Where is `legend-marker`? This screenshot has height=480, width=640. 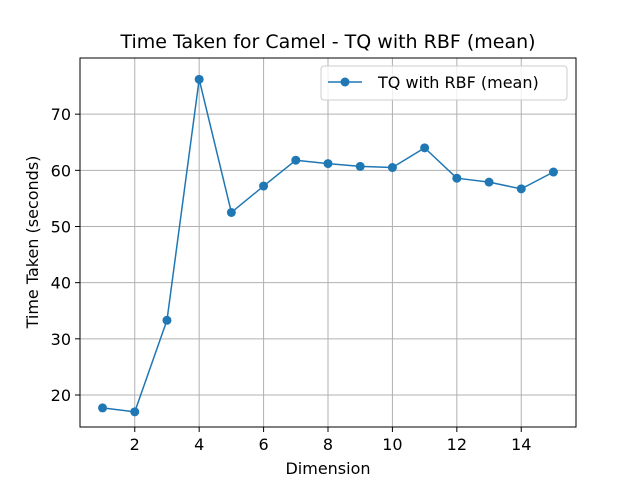
legend-marker is located at coordinates (345, 82).